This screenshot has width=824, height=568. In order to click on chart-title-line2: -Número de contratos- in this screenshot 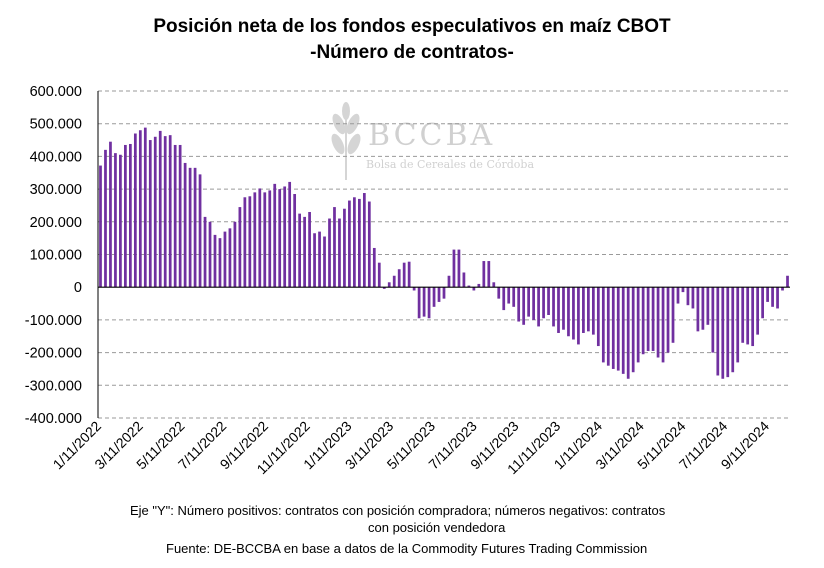, I will do `click(412, 52)`.